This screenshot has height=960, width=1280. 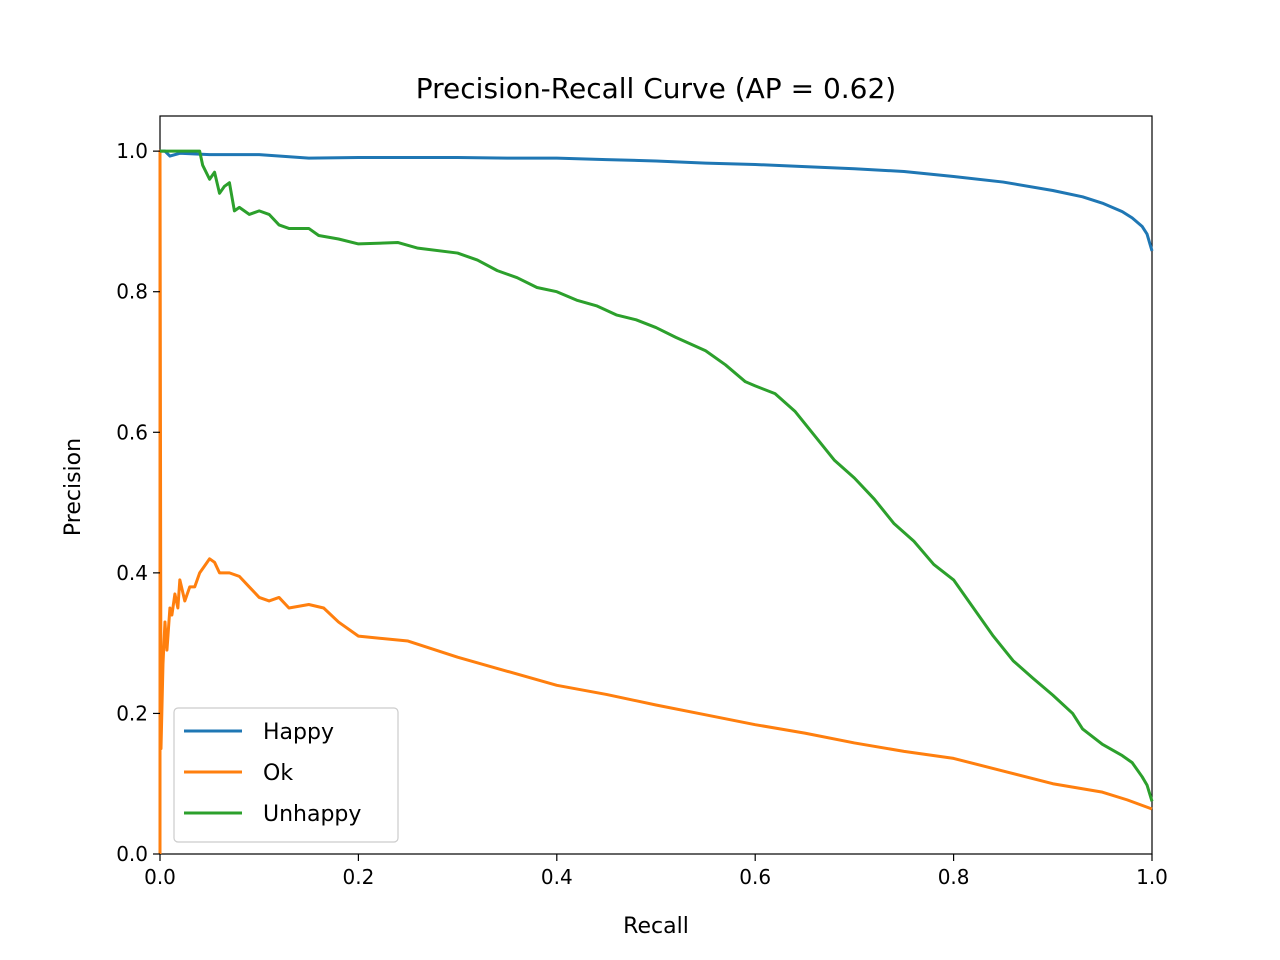 What do you see at coordinates (132, 854) in the screenshot?
I see `y-tick-label: 0.0` at bounding box center [132, 854].